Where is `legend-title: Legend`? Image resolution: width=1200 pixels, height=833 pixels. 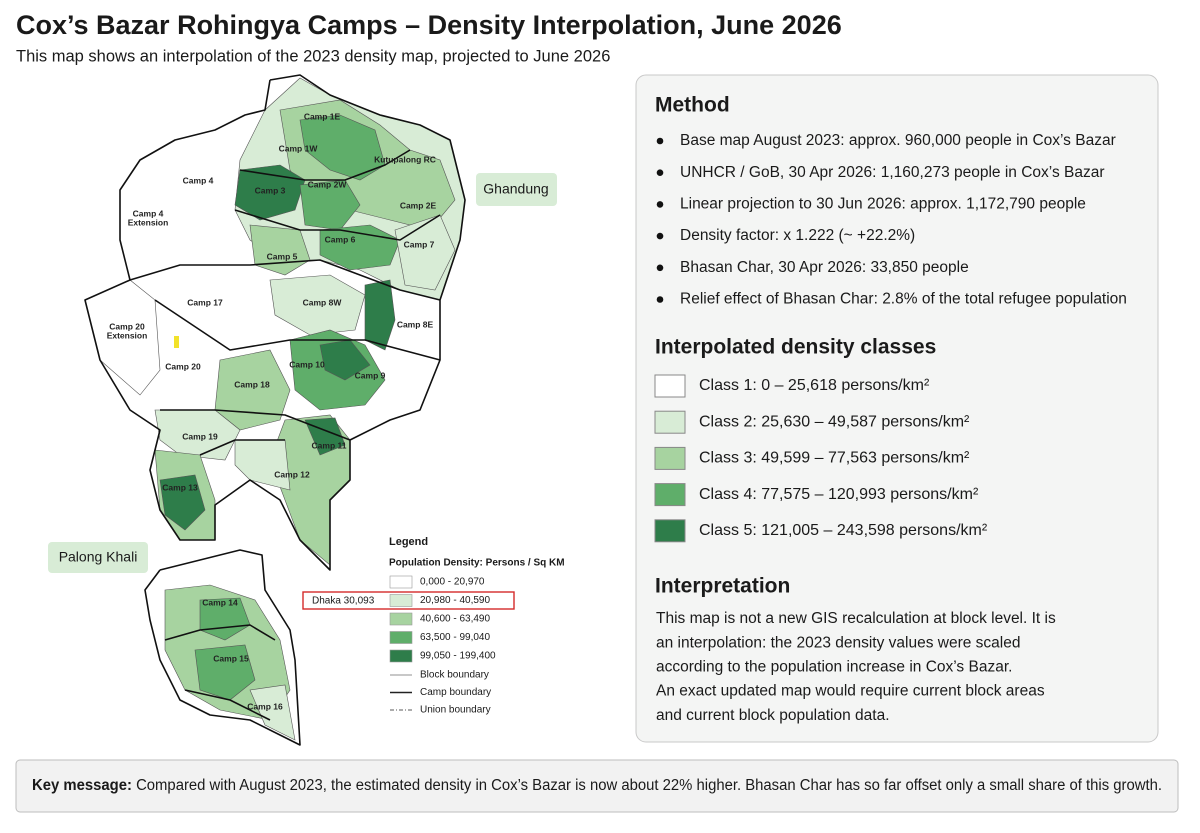 legend-title: Legend is located at coordinates (408, 542).